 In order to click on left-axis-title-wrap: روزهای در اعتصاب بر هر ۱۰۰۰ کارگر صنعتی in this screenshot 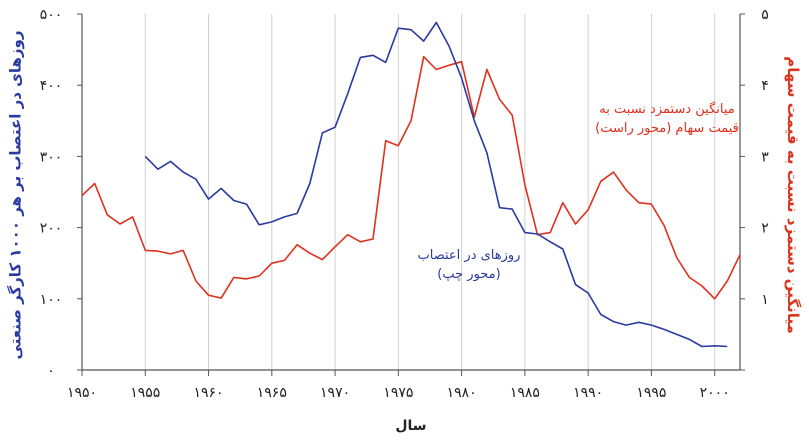, I will do `click(15, 195)`.